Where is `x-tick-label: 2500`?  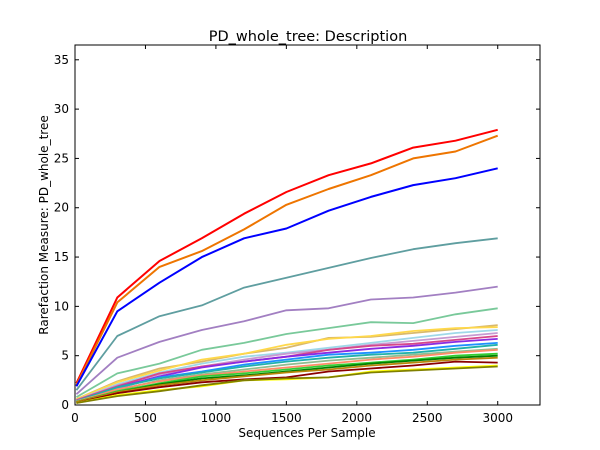
x-tick-label: 2500 is located at coordinates (427, 418).